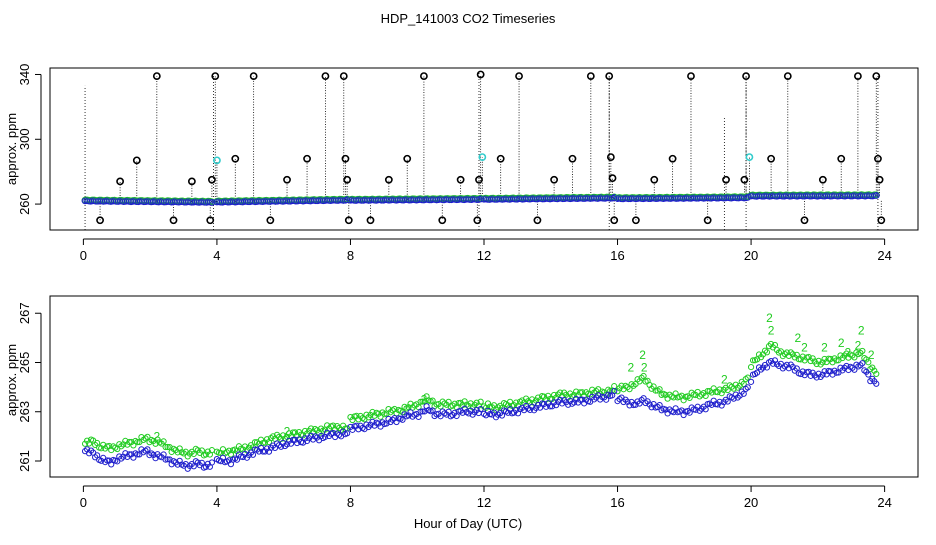 The image size is (936, 545). Describe the element at coordinates (468, 18) in the screenshot. I see `chart-title: HDP_141003 CO2 Timeseries` at that location.